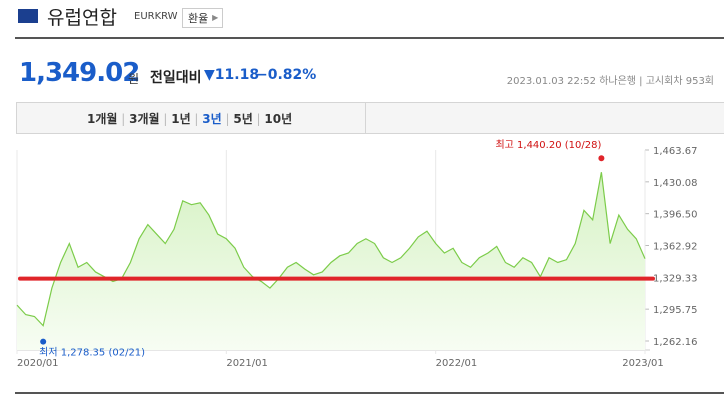 The height and width of the screenshot is (412, 724). Describe the element at coordinates (457, 363) in the screenshot. I see `x-tick-label: 2022/01` at that location.